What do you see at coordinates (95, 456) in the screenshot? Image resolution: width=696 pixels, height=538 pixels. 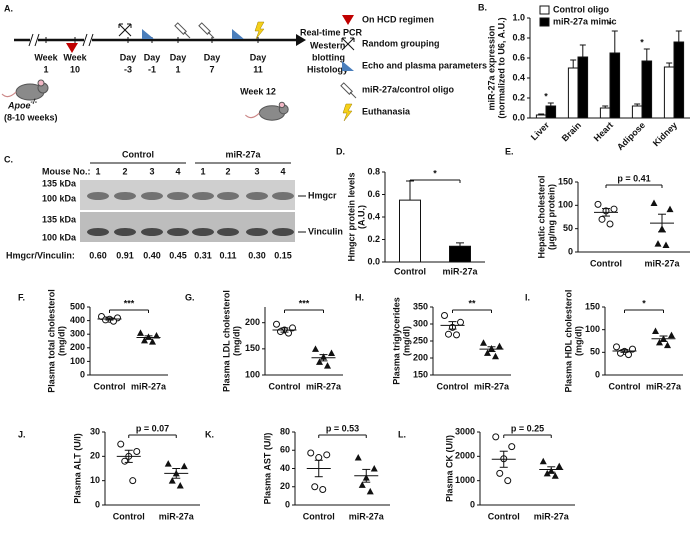 I see `y-tick-label: 20` at bounding box center [95, 456].